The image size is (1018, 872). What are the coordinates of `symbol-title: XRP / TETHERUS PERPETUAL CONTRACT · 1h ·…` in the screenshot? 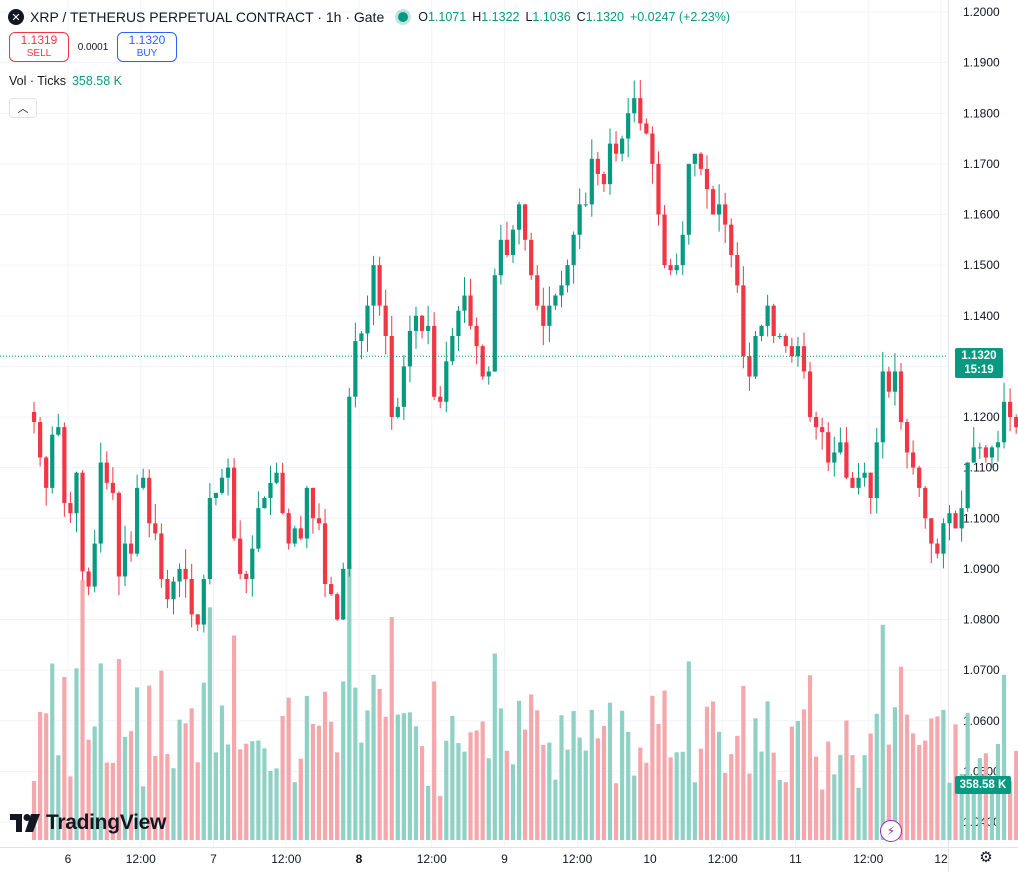 It's located at (207, 17).